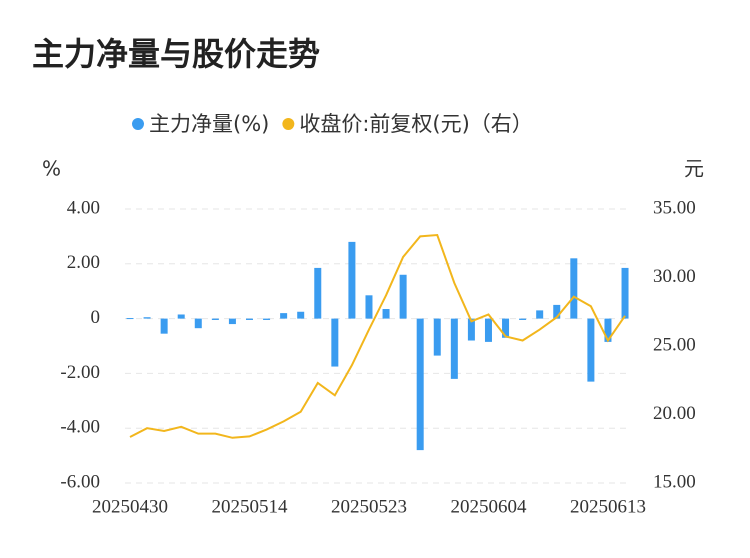  What do you see at coordinates (488, 506) in the screenshot?
I see `x-tick-label: 20250604` at bounding box center [488, 506].